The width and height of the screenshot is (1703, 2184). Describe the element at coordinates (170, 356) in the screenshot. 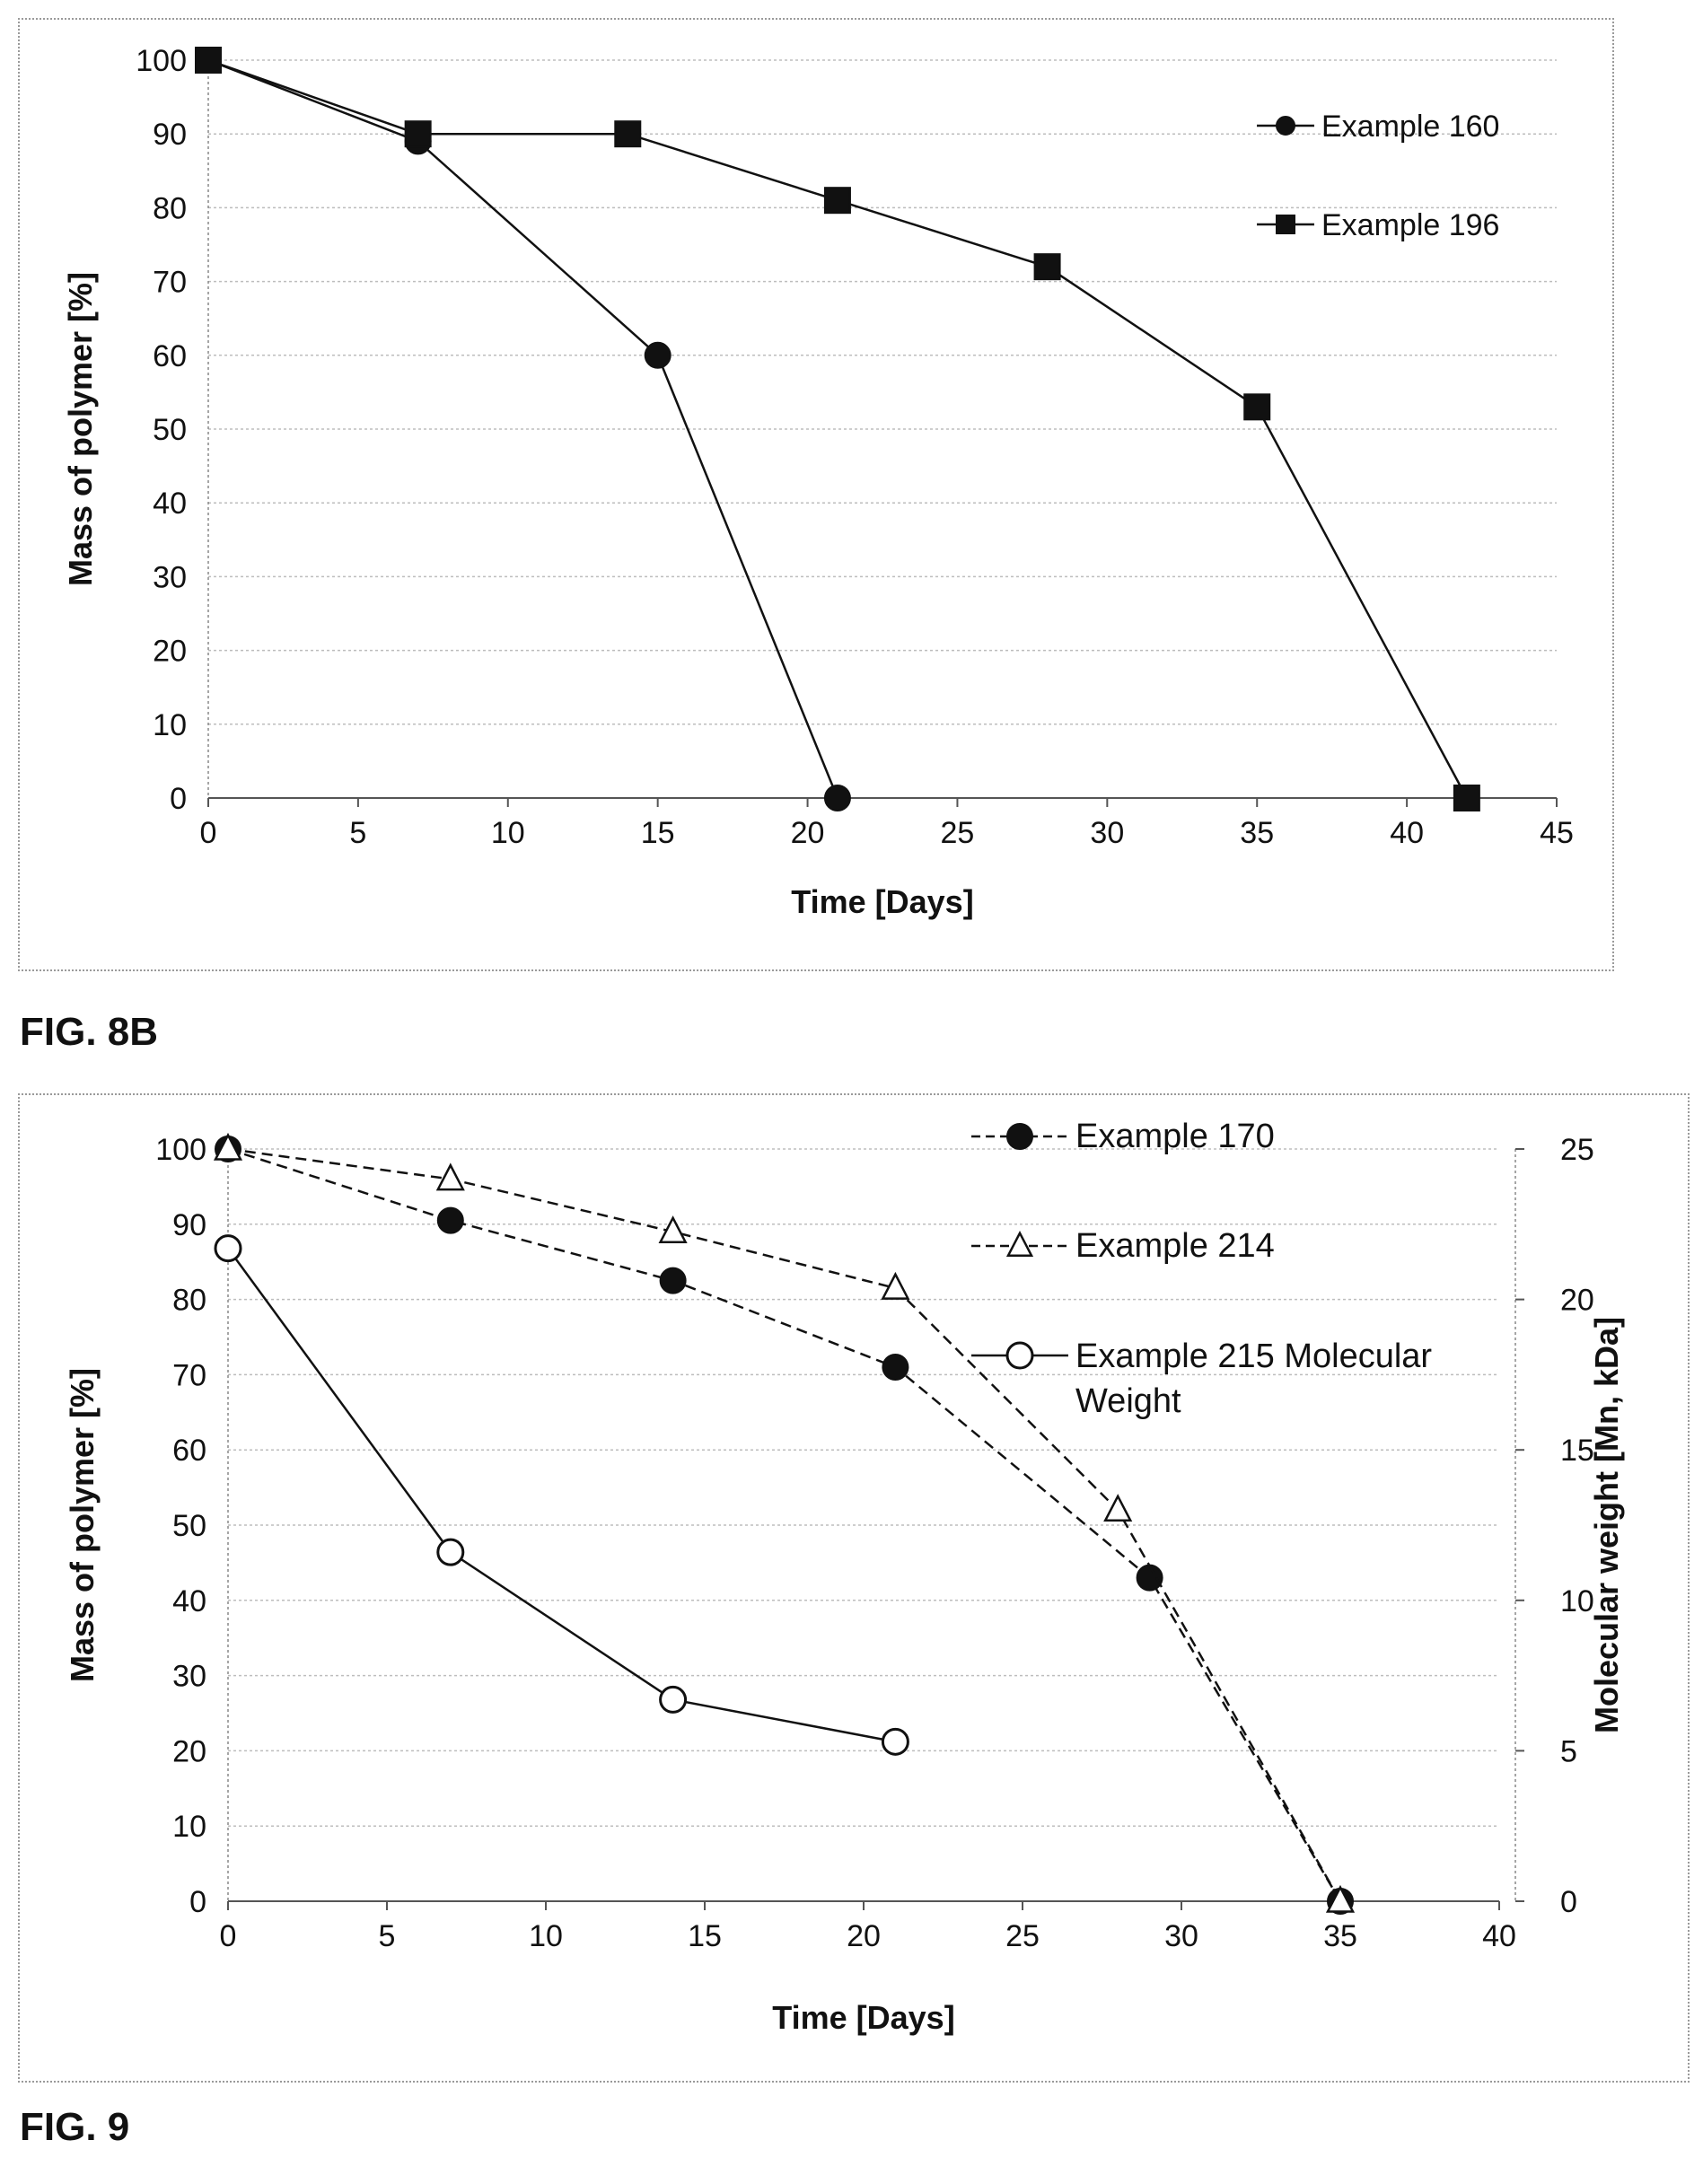

I see `y-tick-label: 60` at that location.